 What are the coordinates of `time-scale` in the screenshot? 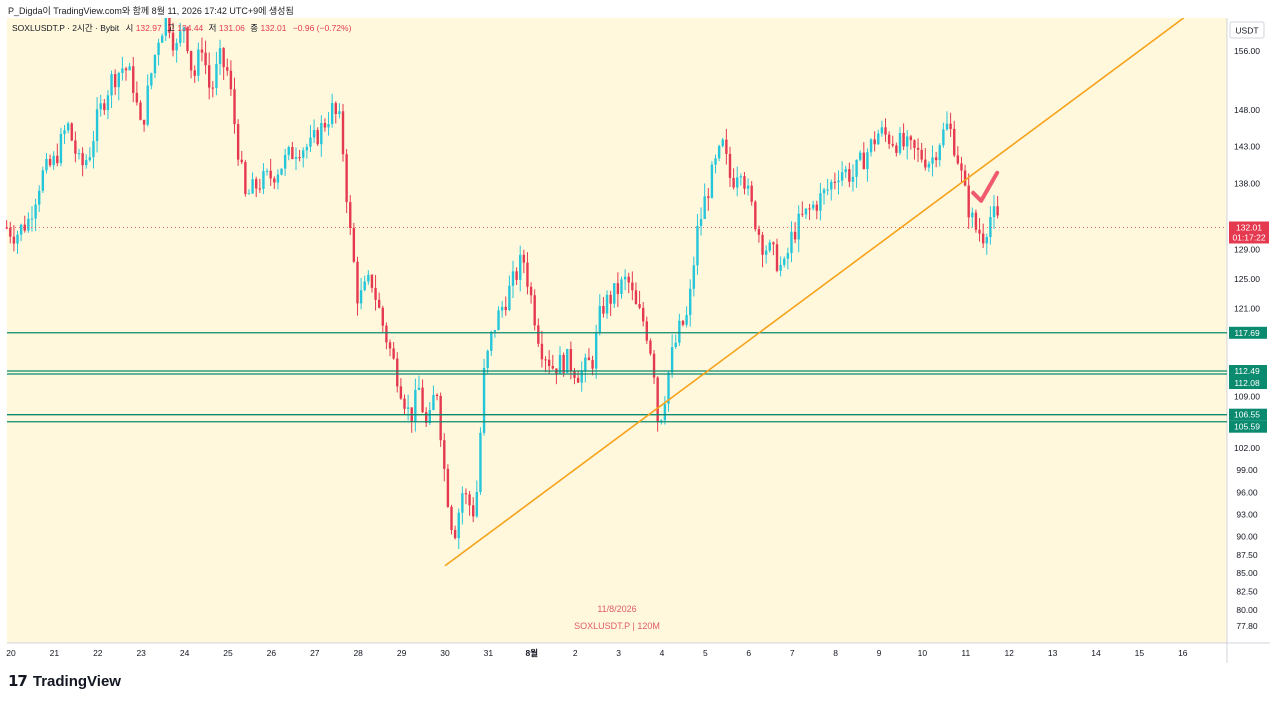 It's located at (638, 653).